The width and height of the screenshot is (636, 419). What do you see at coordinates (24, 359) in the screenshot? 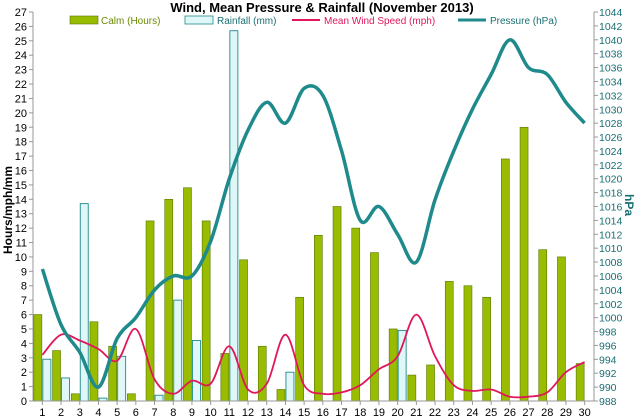
I see `y-tick-label-3: 3` at bounding box center [24, 359].